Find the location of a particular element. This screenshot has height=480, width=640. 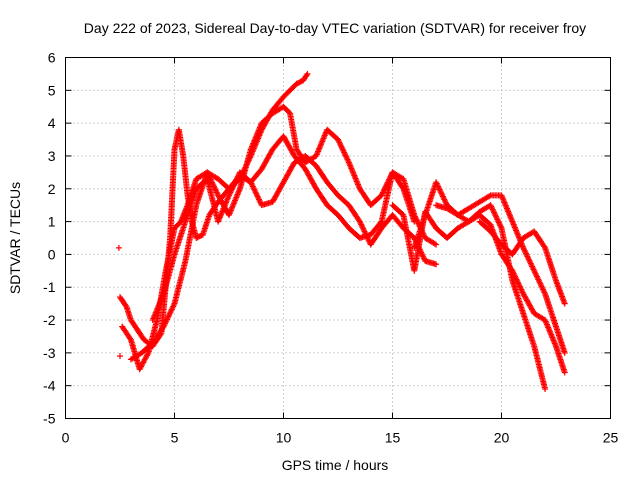

y-tick-label: 2 is located at coordinates (52, 189).